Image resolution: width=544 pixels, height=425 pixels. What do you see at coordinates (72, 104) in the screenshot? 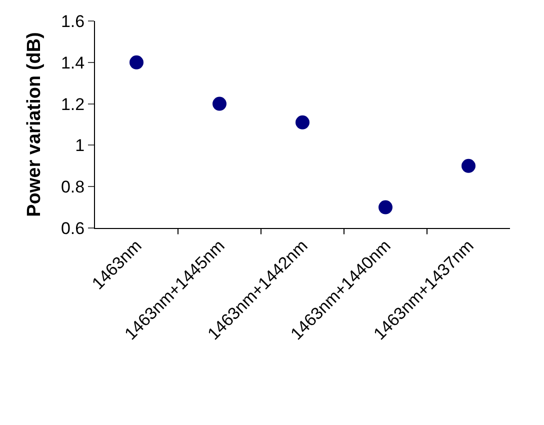
I see `y-tick-label: 1.2` at bounding box center [72, 104].